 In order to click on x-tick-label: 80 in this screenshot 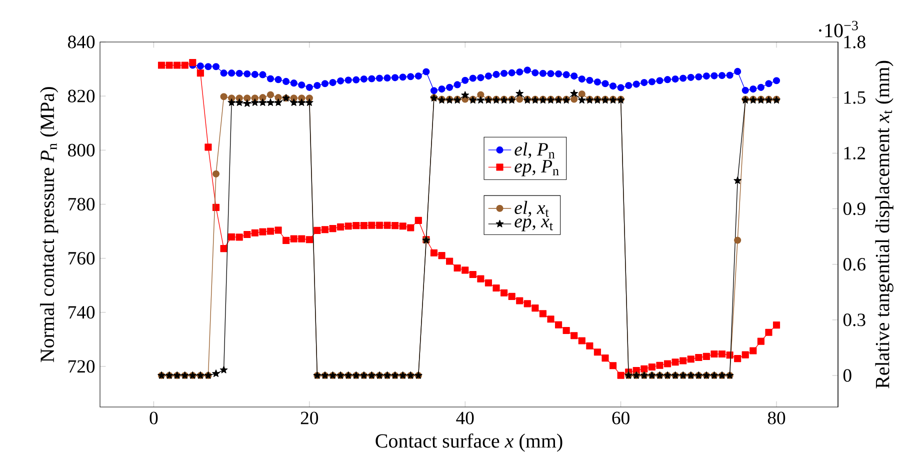, I will do `click(777, 418)`.